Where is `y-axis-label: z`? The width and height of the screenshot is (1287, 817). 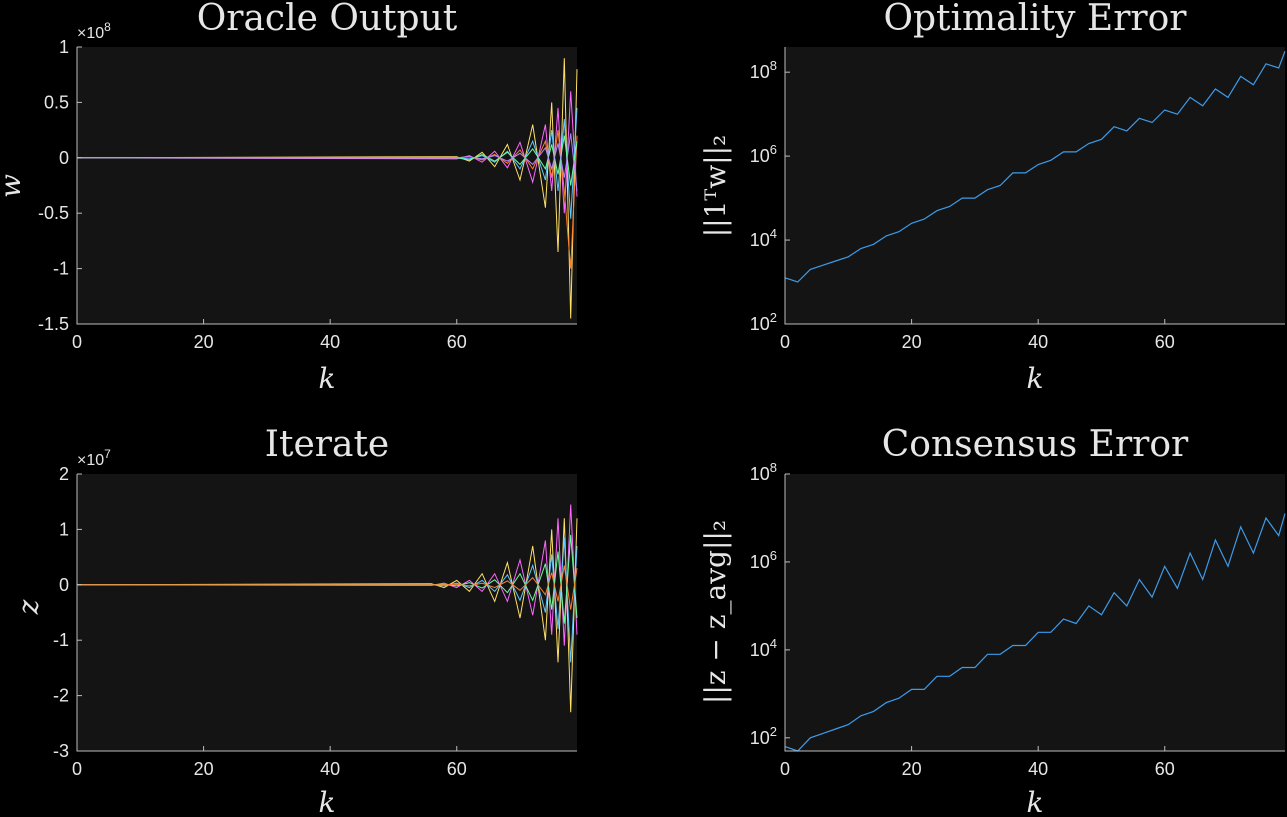
y-axis-label: z is located at coordinates (28, 607).